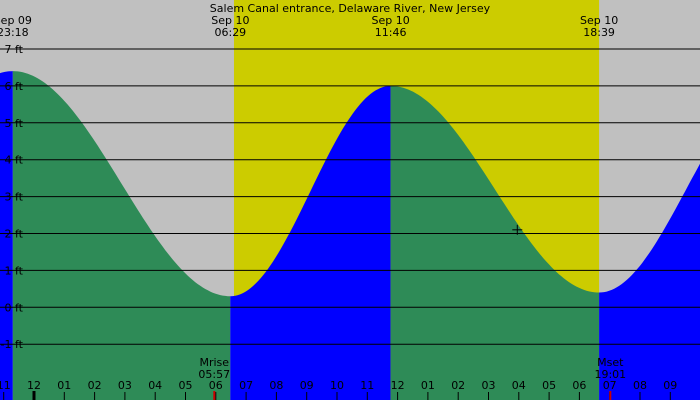 The height and width of the screenshot is (400, 700). Describe the element at coordinates (14, 160) in the screenshot. I see `y-tick-label: 4 ft` at that location.